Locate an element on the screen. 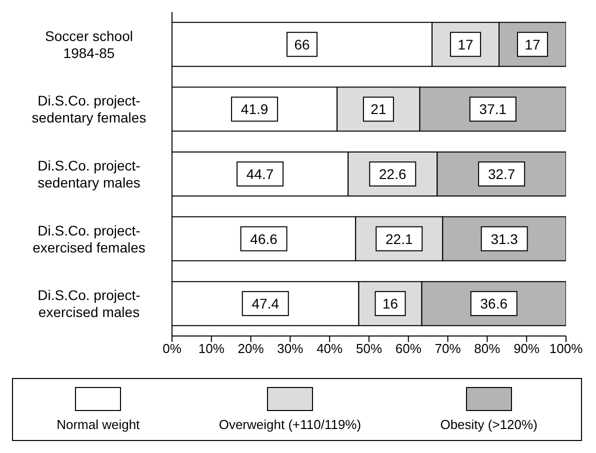 The height and width of the screenshot is (453, 596). x-tick-label: 100% is located at coordinates (566, 348).